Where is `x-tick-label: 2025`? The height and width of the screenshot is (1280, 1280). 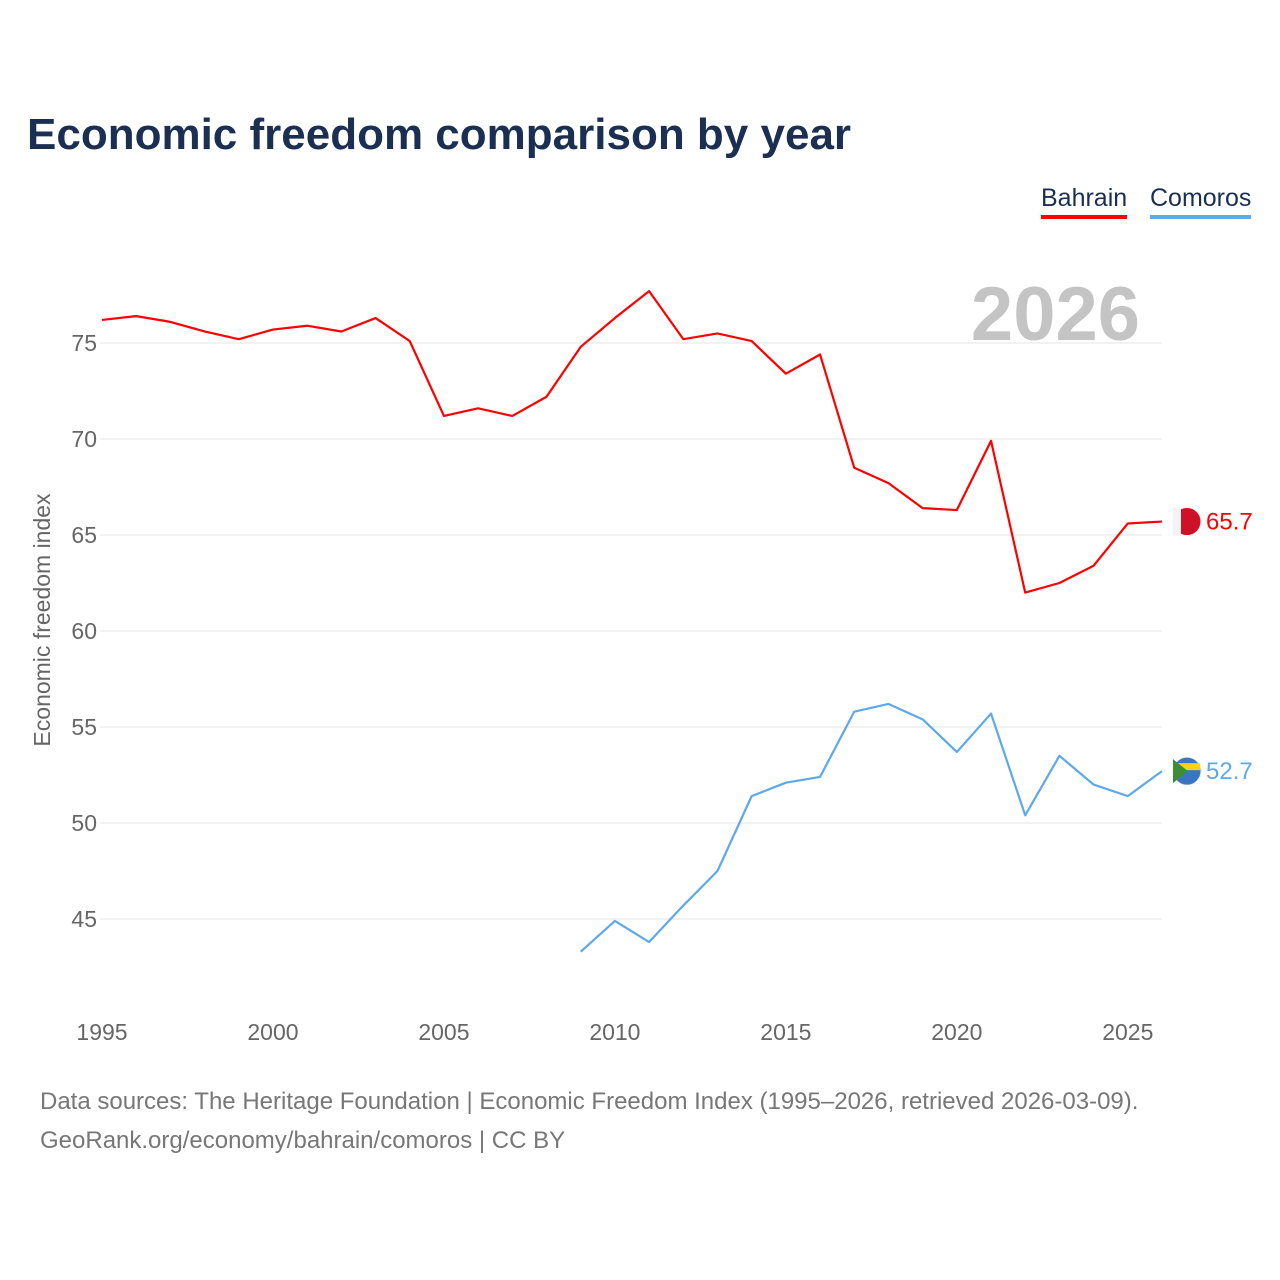
x-tick-label: 2025 is located at coordinates (1127, 1032).